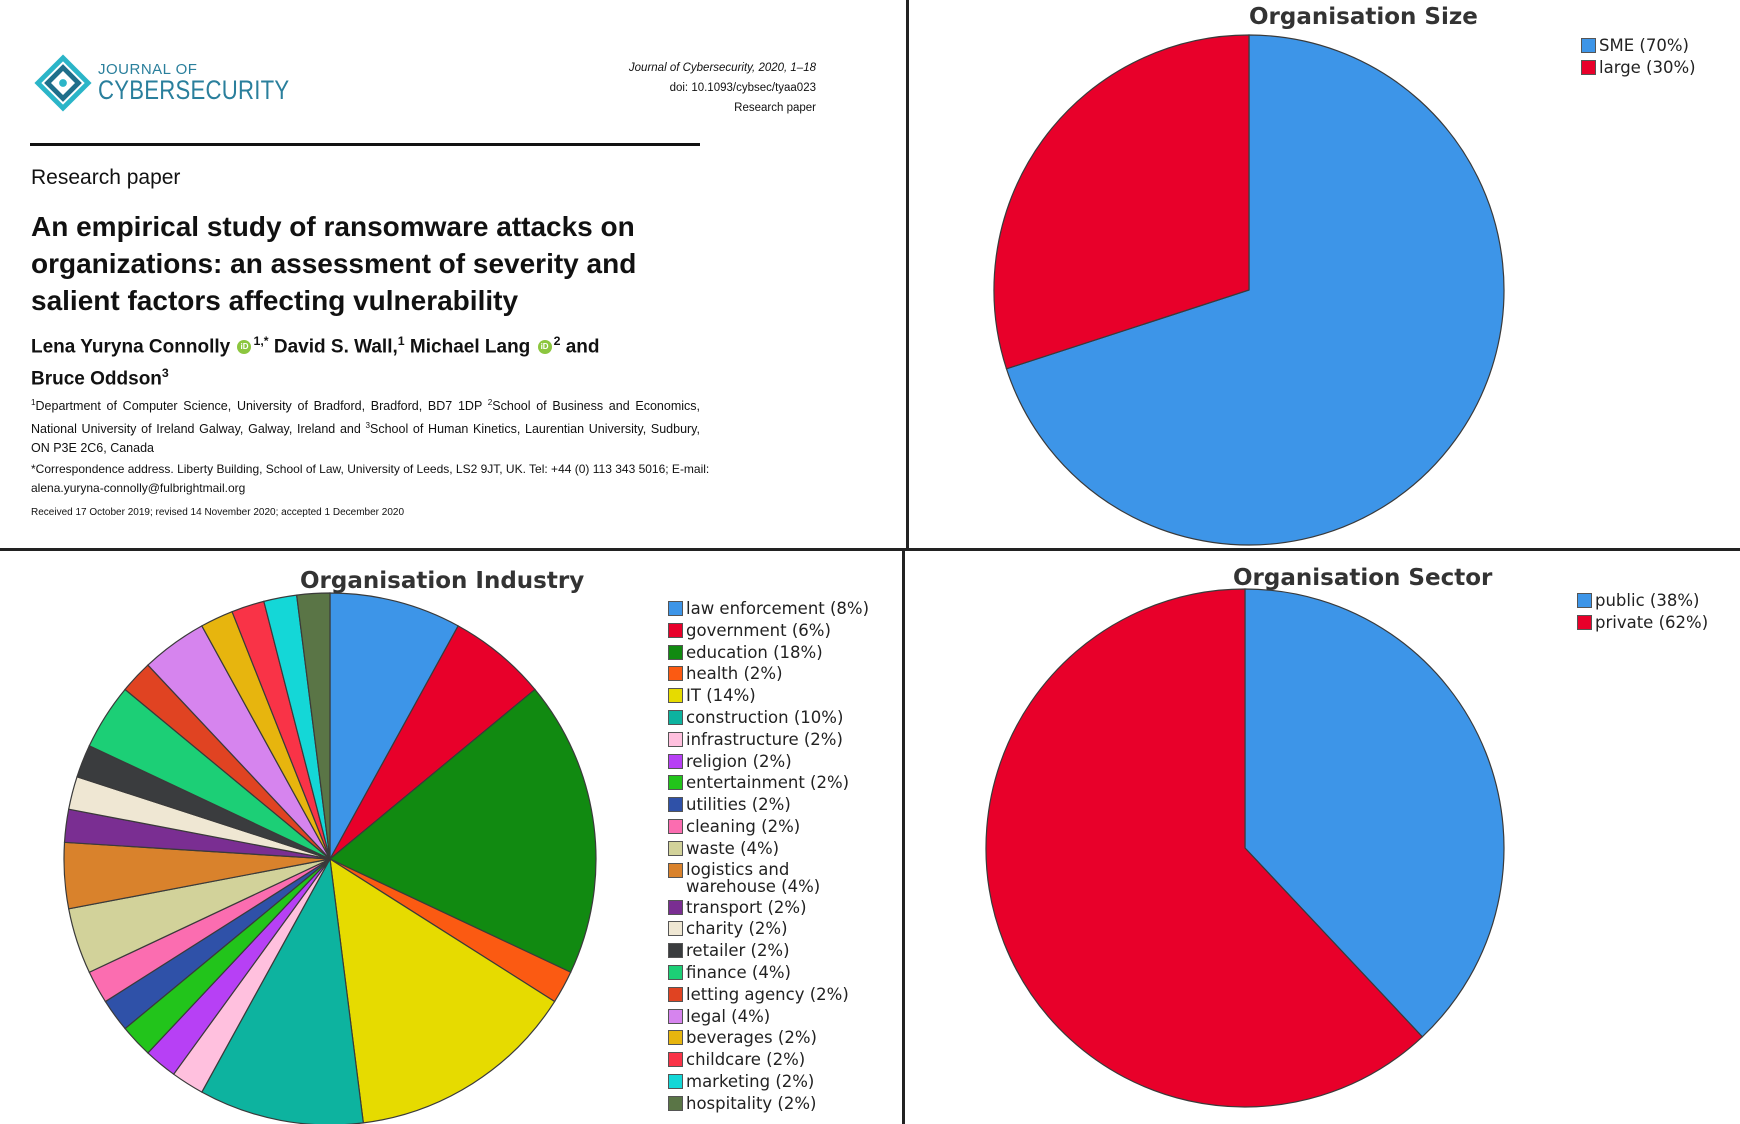 Image resolution: width=1740 pixels, height=1124 pixels. I want to click on logo-line-2: CYBERSECURITY, so click(194, 90).